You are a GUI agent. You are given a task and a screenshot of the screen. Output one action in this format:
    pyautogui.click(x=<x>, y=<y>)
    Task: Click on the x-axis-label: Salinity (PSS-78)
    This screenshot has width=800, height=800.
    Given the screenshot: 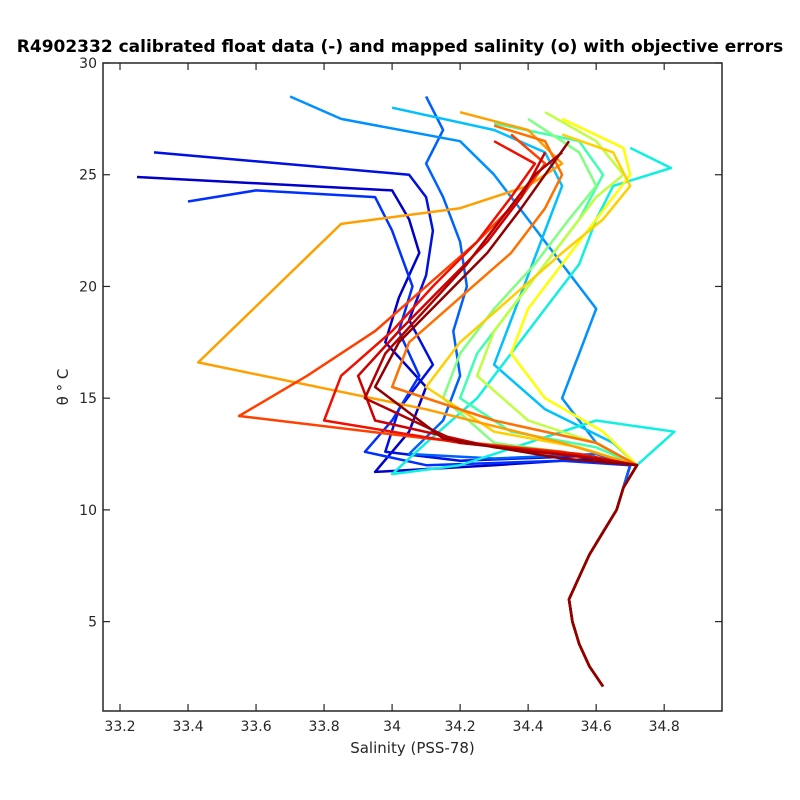 What is the action you would take?
    pyautogui.click(x=412, y=748)
    